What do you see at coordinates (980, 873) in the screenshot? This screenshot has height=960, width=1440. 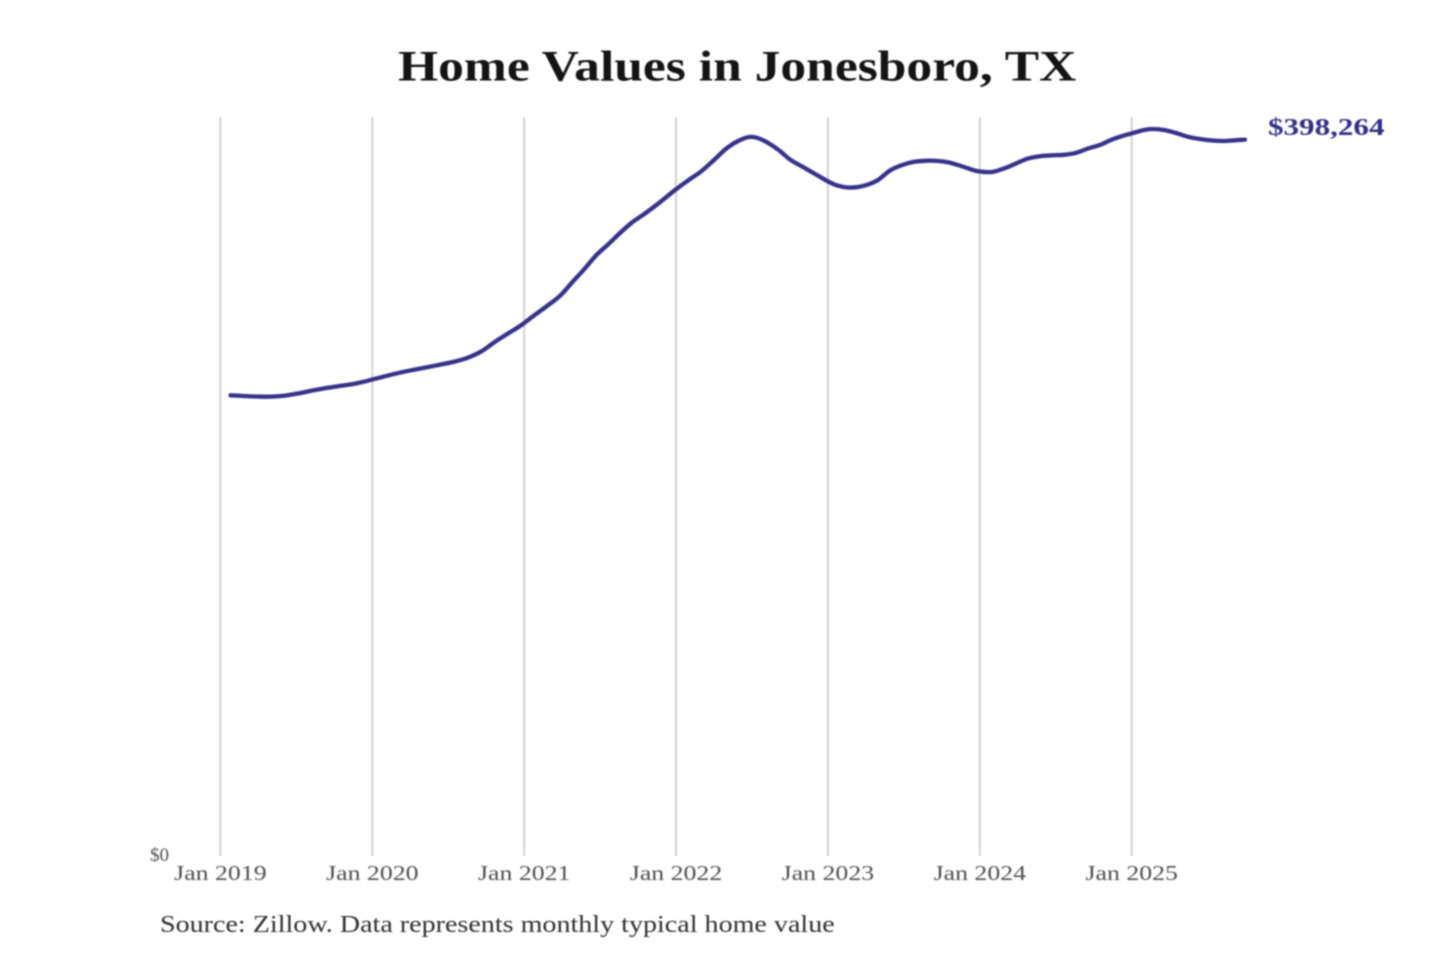 I see `svg-text: Jan 2024` at bounding box center [980, 873].